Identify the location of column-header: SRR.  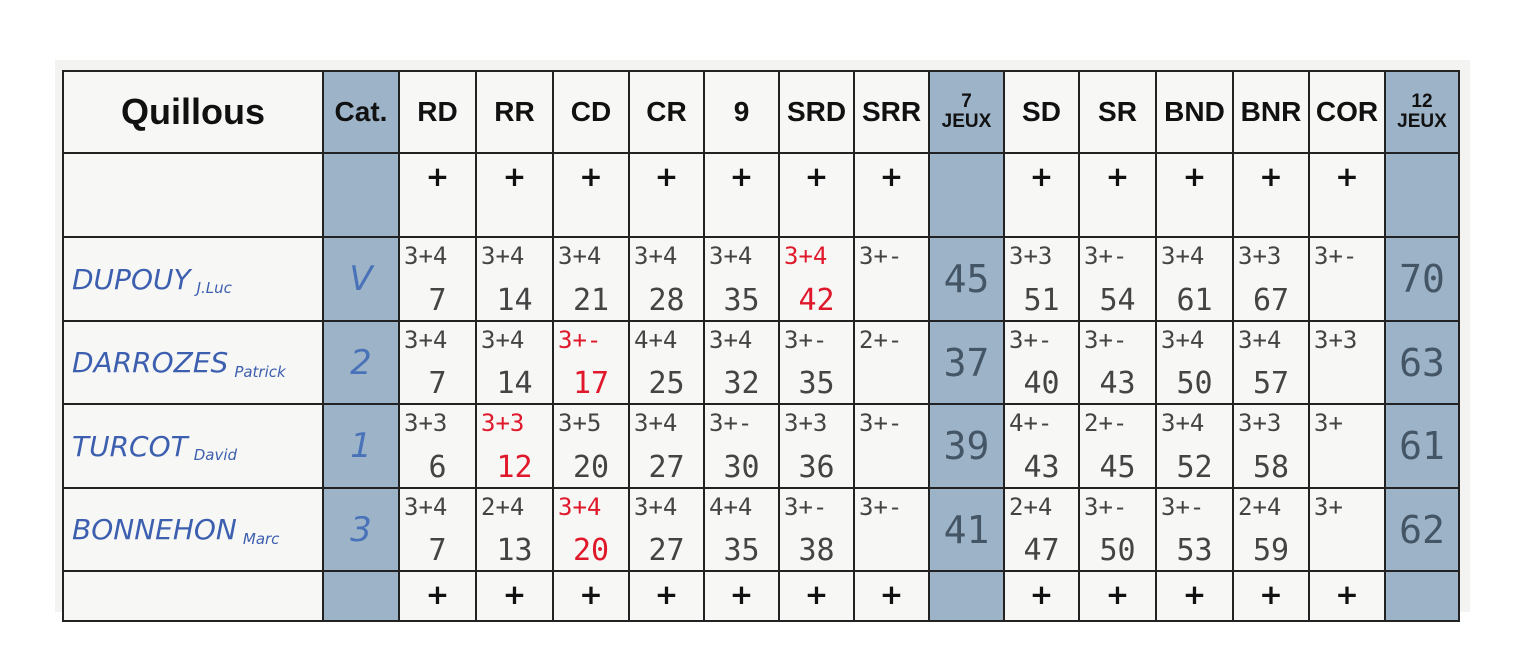
(891, 112).